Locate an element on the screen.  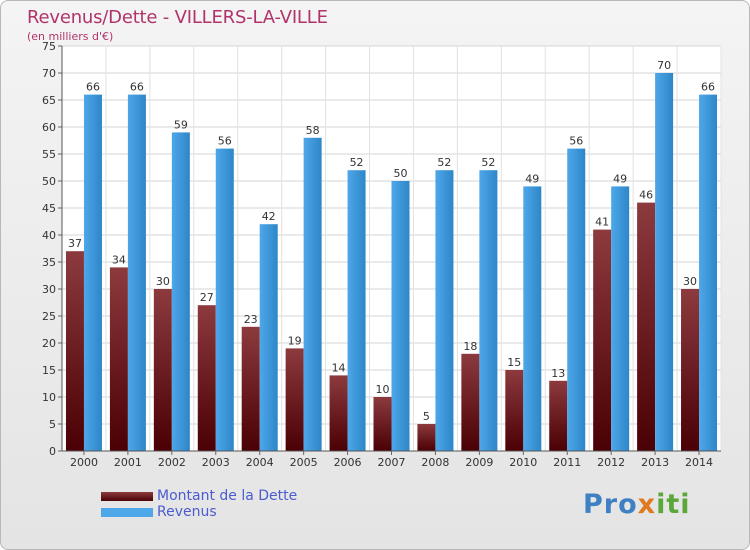
data-label-revenus-2014: 66 is located at coordinates (708, 87).